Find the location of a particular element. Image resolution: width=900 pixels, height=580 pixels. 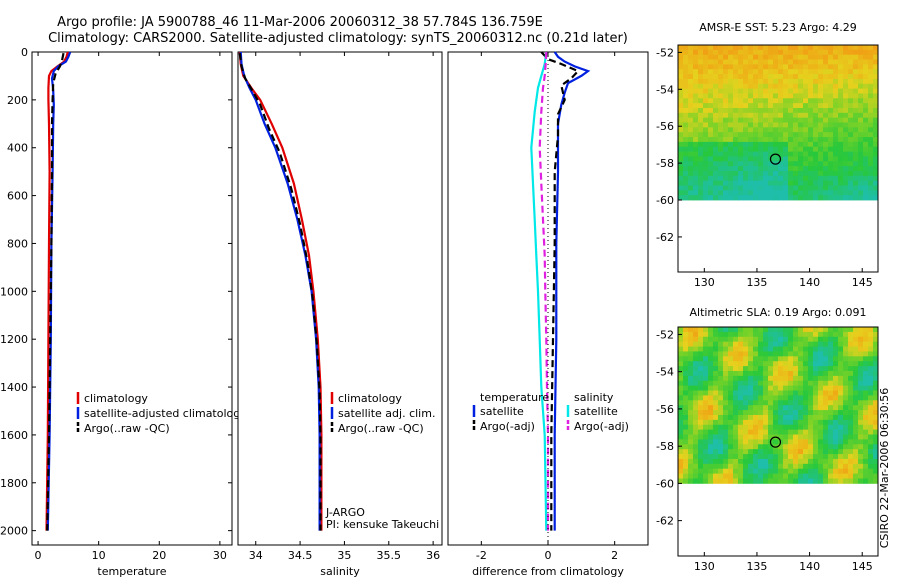

x-tick-label: 35 is located at coordinates (344, 555).